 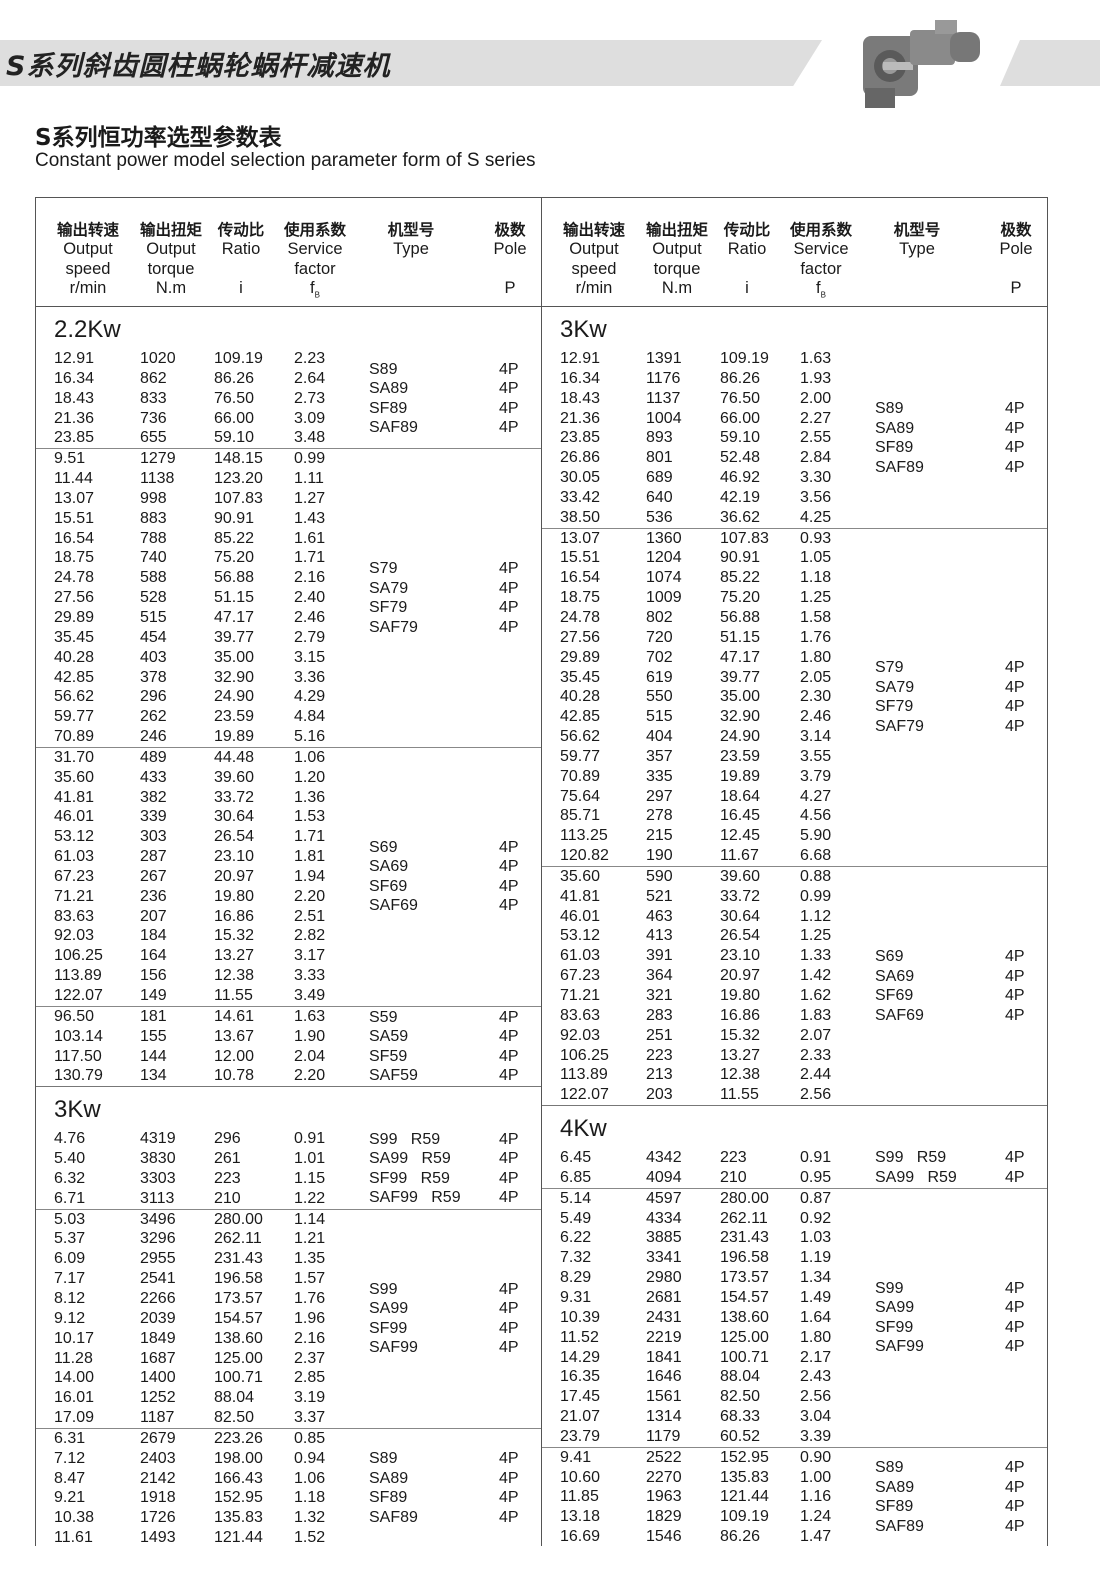 What do you see at coordinates (288, 917) in the screenshot?
I see `table-row: 83.63 207 16.86 2.51` at bounding box center [288, 917].